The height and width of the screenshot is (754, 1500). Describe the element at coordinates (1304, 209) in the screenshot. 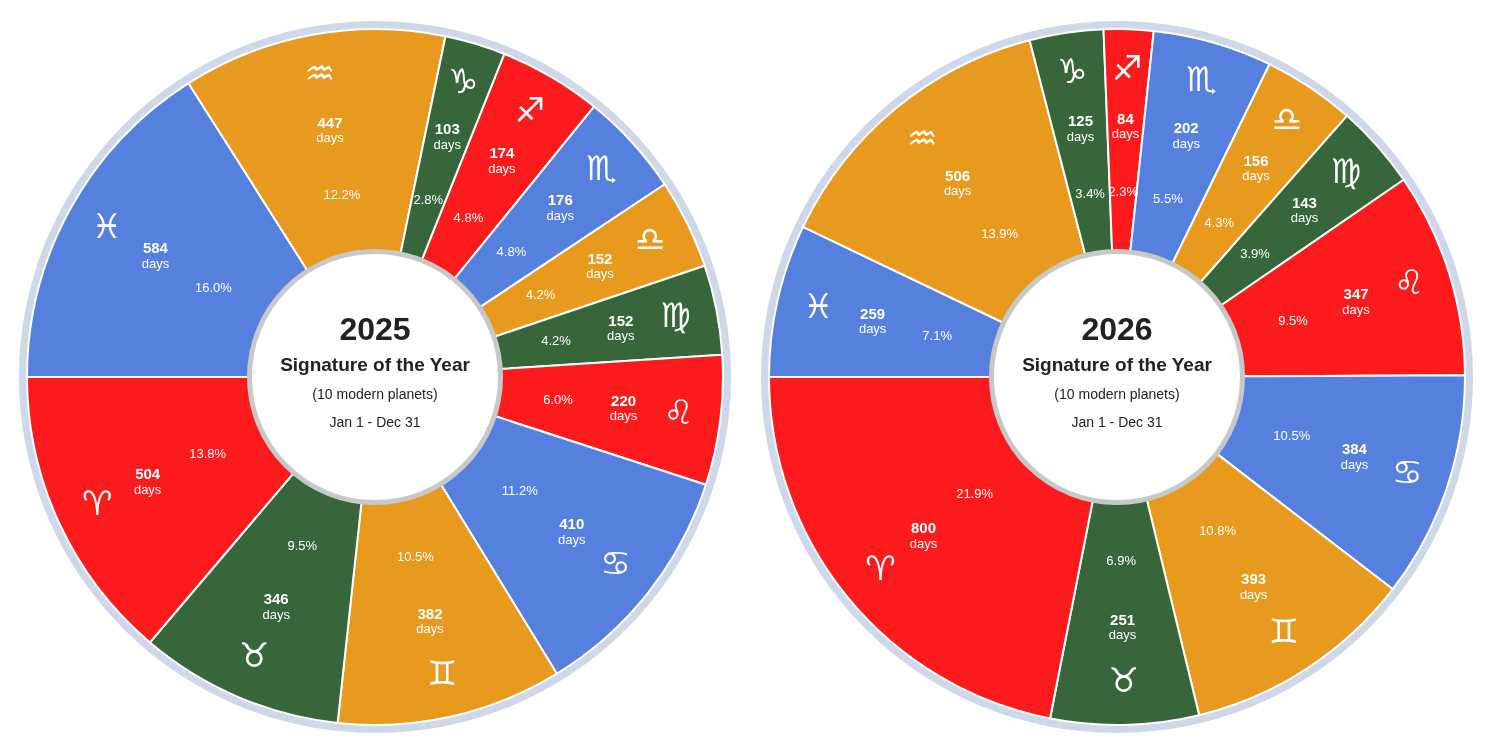

I see `data-label: 143 days` at that location.